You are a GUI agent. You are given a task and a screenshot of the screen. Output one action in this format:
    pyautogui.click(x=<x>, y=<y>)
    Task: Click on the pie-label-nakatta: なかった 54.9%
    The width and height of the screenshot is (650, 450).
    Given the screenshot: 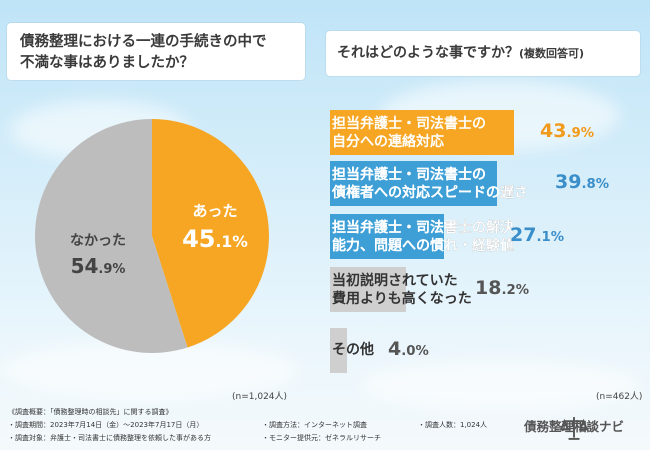 What is the action you would take?
    pyautogui.click(x=98, y=254)
    